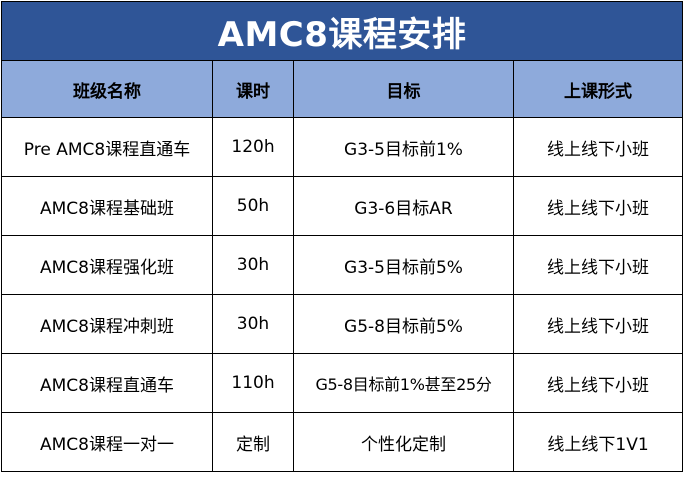 Image resolution: width=683 pixels, height=484 pixels. Describe the element at coordinates (107, 147) in the screenshot. I see `cell-class-name: Pre AMC8课程直通车` at that location.